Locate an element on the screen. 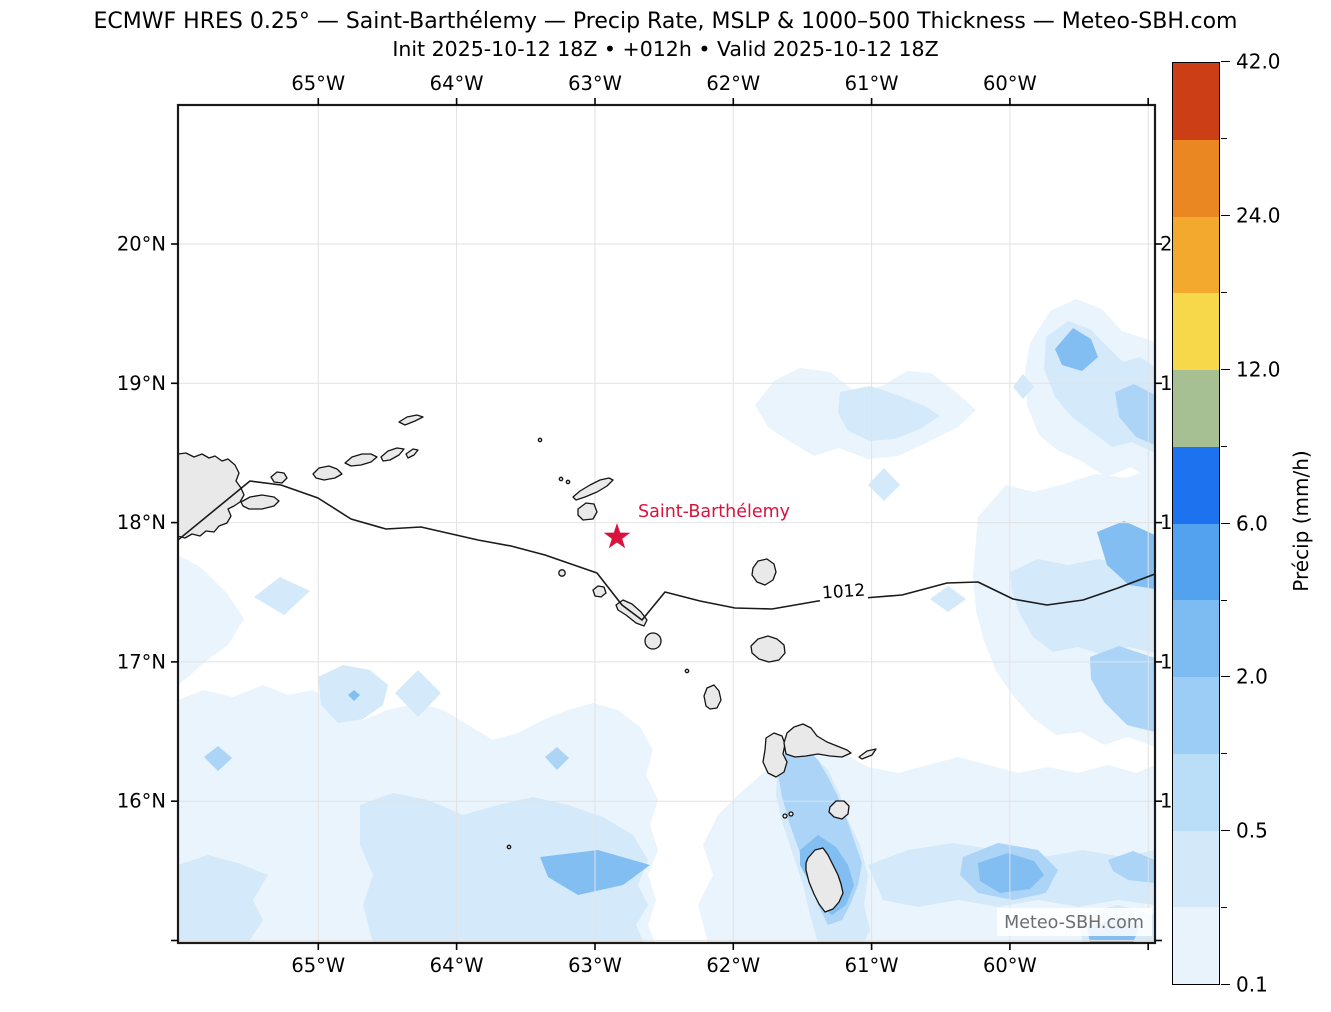  lon-label-bottom: 62°W is located at coordinates (733, 965).